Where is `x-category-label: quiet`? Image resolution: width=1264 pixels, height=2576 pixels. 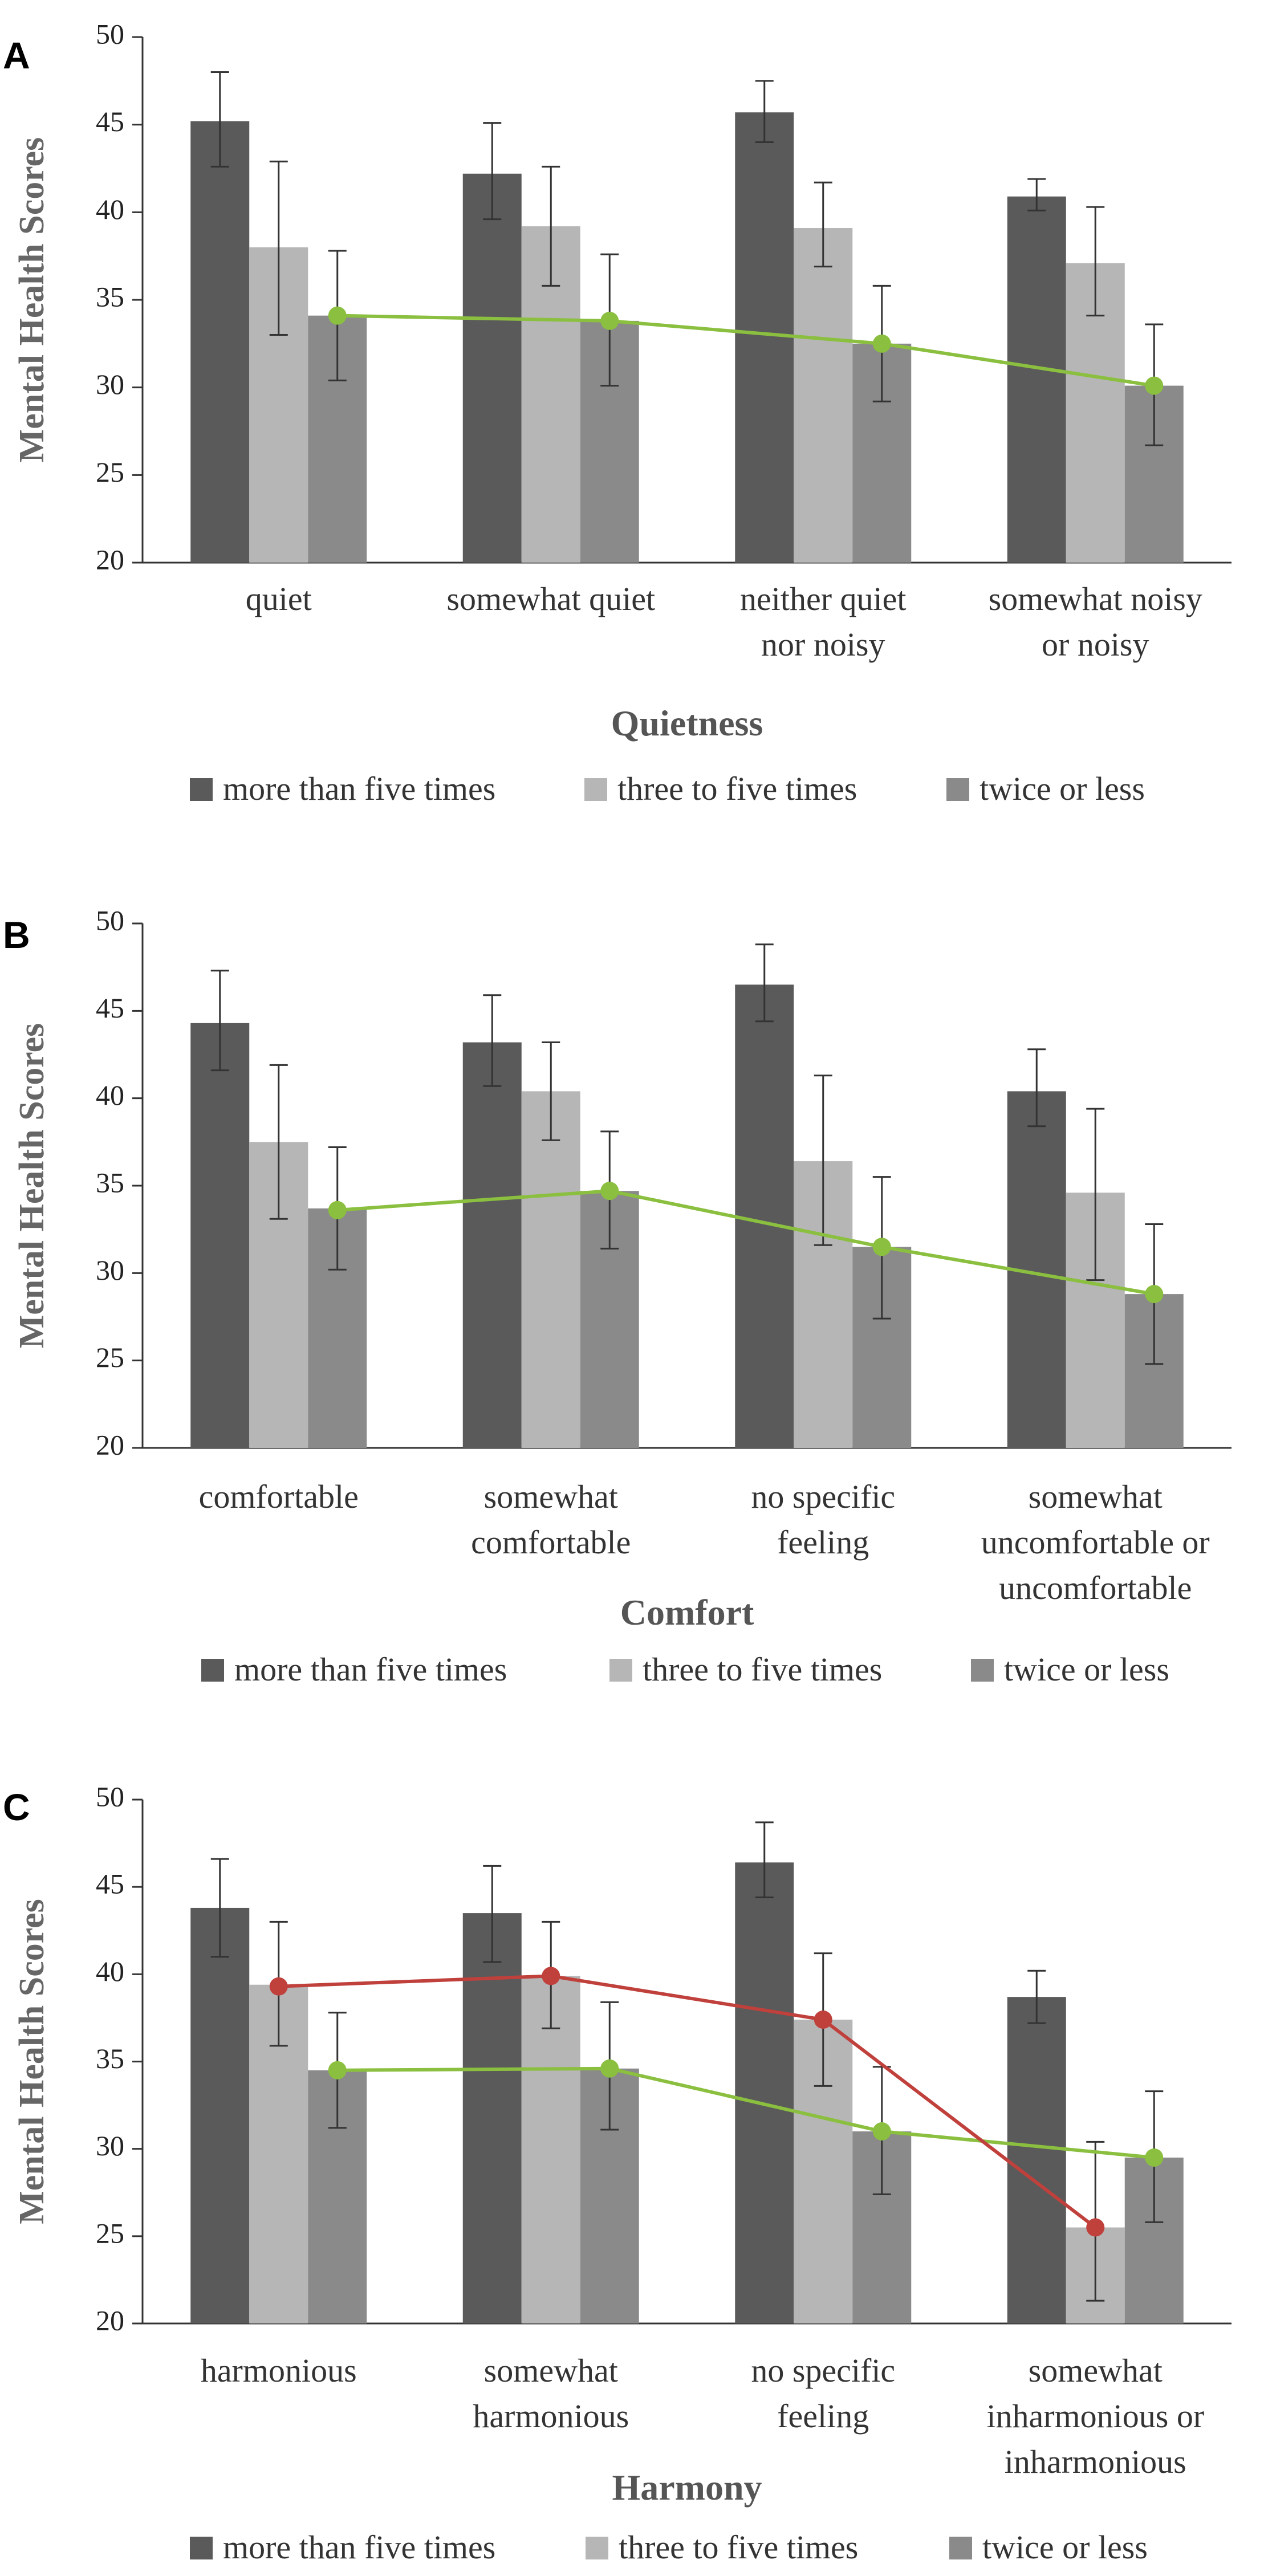 x-category-label: quiet is located at coordinates (279, 598).